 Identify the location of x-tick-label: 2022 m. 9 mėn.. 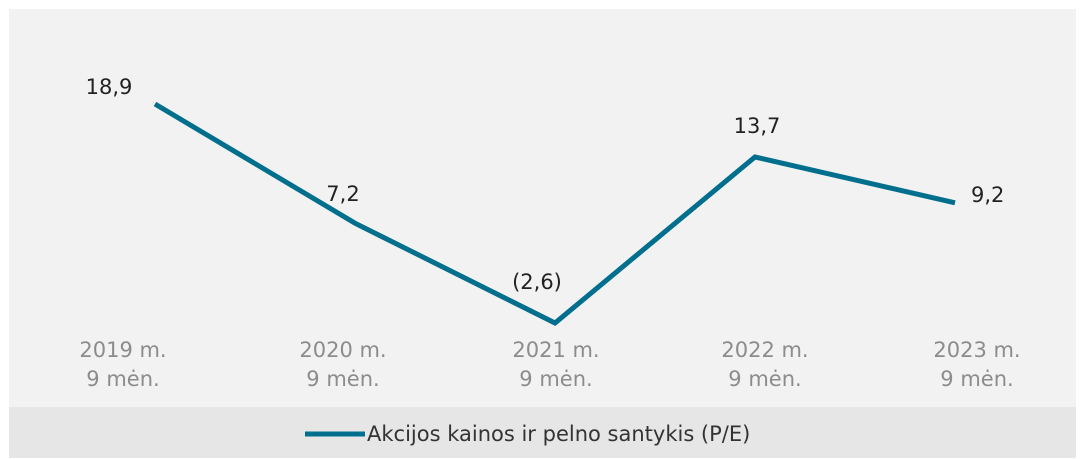
(765, 364).